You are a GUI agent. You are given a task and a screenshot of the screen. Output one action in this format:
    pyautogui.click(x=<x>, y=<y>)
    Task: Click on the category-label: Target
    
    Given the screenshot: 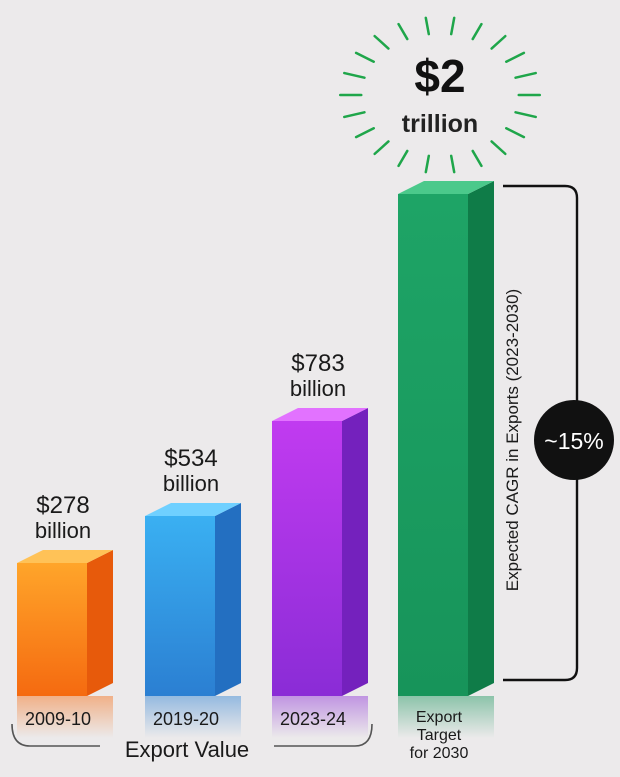 What is the action you would take?
    pyautogui.click(x=439, y=735)
    